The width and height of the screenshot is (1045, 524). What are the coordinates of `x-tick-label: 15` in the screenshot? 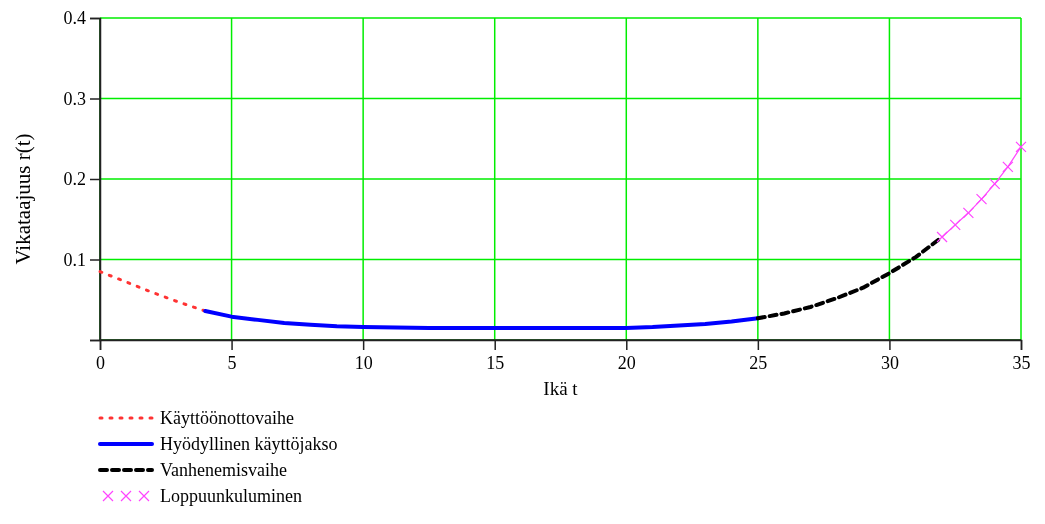 It's located at (495, 362).